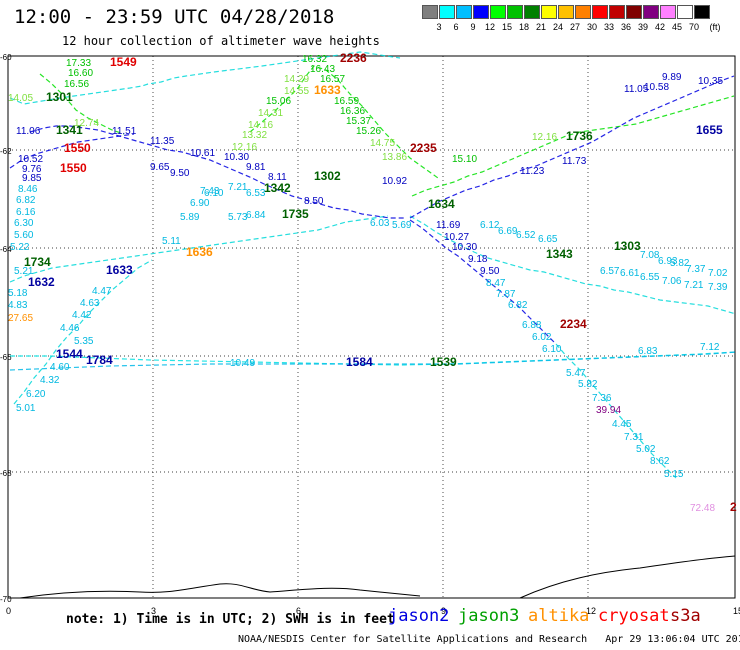  What do you see at coordinates (685, 616) in the screenshot?
I see `satellite-s3a: s3a` at bounding box center [685, 616].